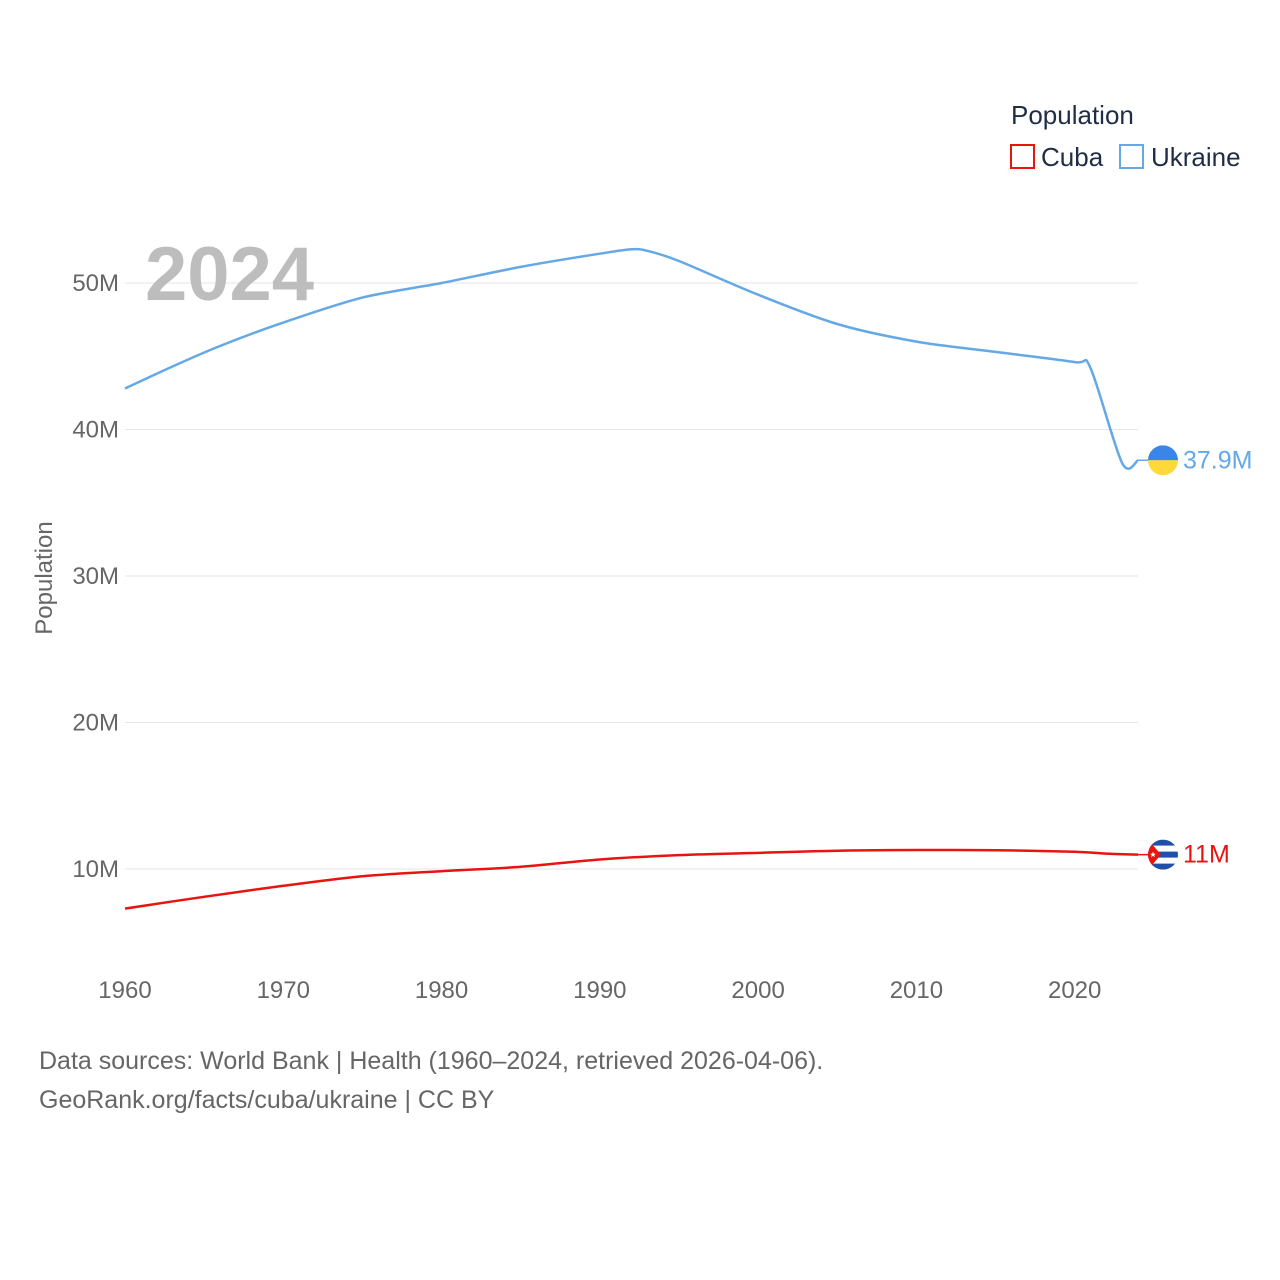  Describe the element at coordinates (95, 430) in the screenshot. I see `y-tick-label: 40M` at that location.